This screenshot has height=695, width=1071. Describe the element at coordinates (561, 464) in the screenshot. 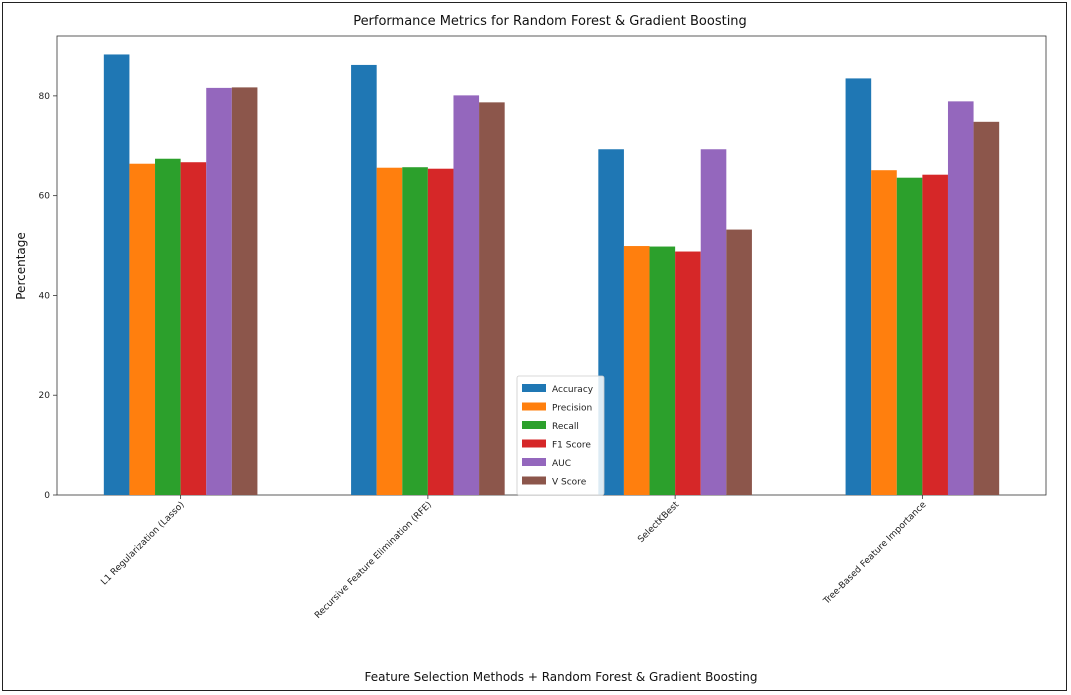

I see `legend-label: AUC` at that location.